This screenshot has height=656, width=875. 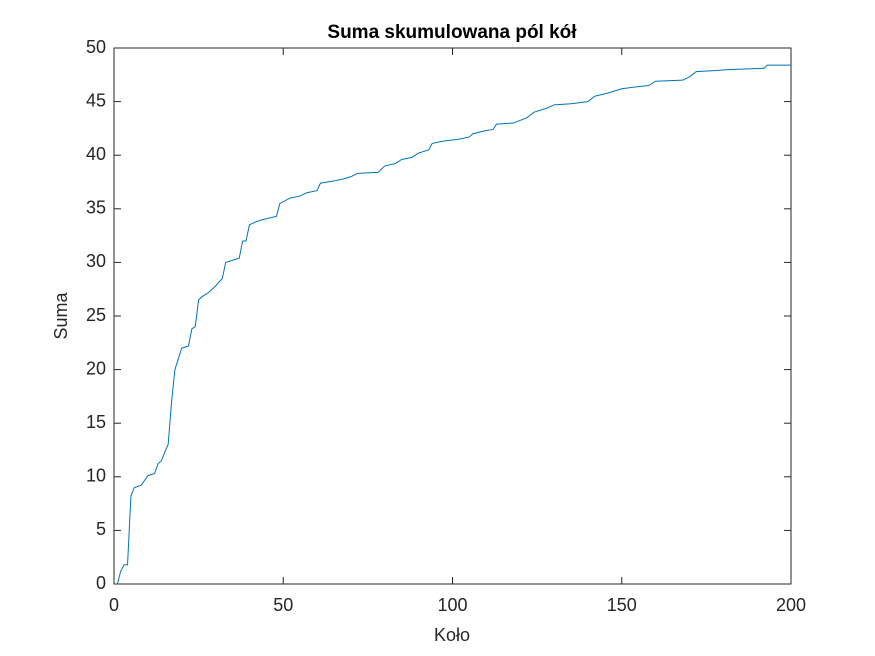 I want to click on y-tick-label: 30, so click(x=96, y=261).